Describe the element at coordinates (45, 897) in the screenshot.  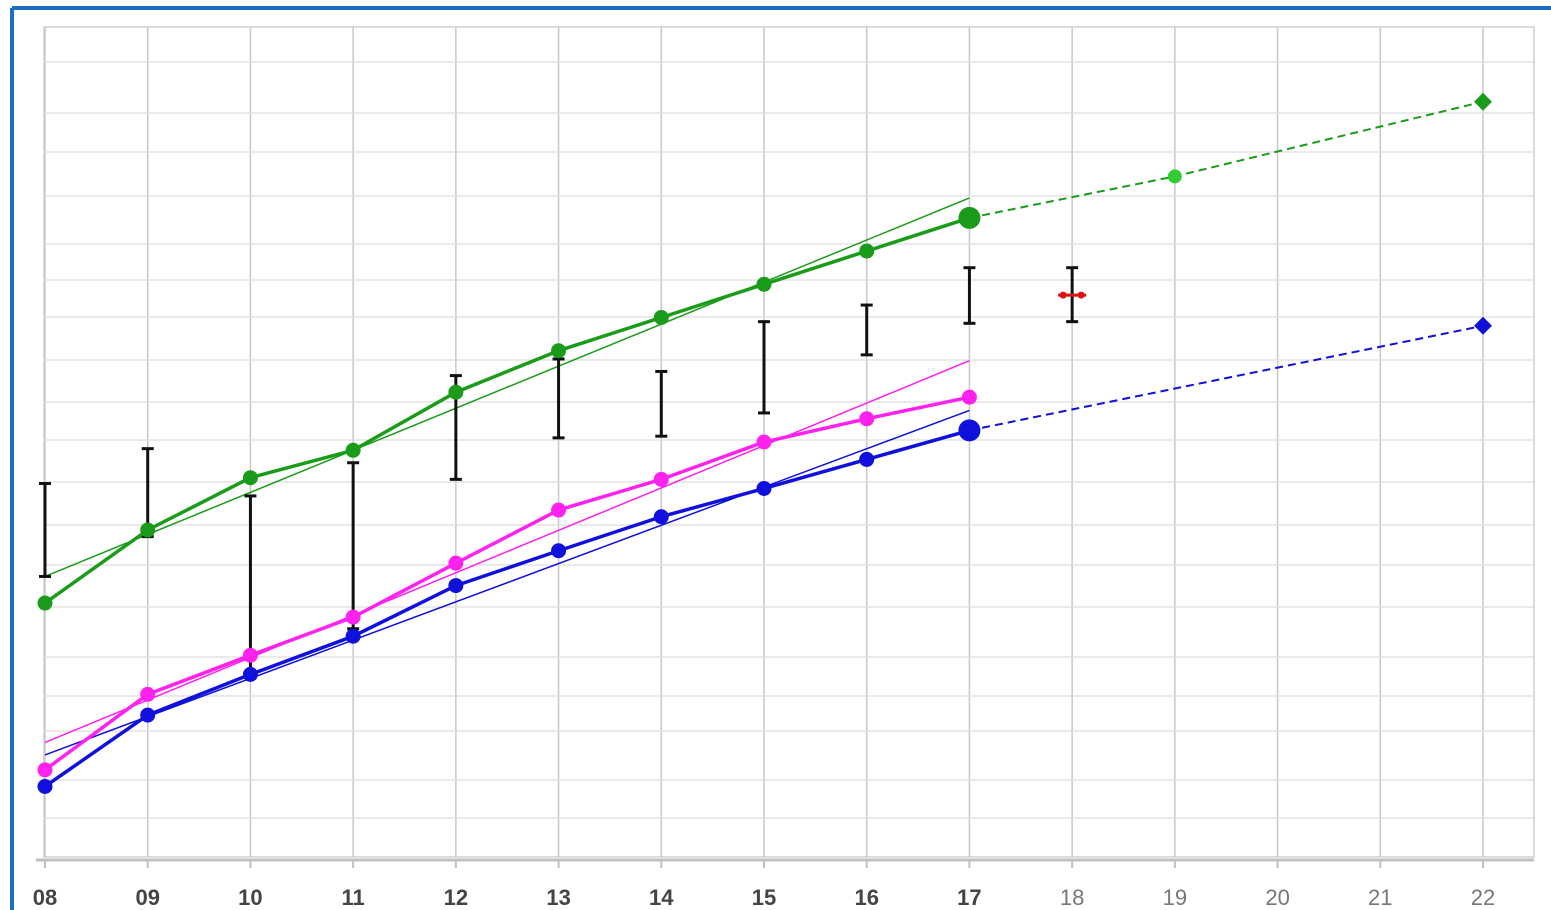
I see `x-tick-label: 08` at that location.